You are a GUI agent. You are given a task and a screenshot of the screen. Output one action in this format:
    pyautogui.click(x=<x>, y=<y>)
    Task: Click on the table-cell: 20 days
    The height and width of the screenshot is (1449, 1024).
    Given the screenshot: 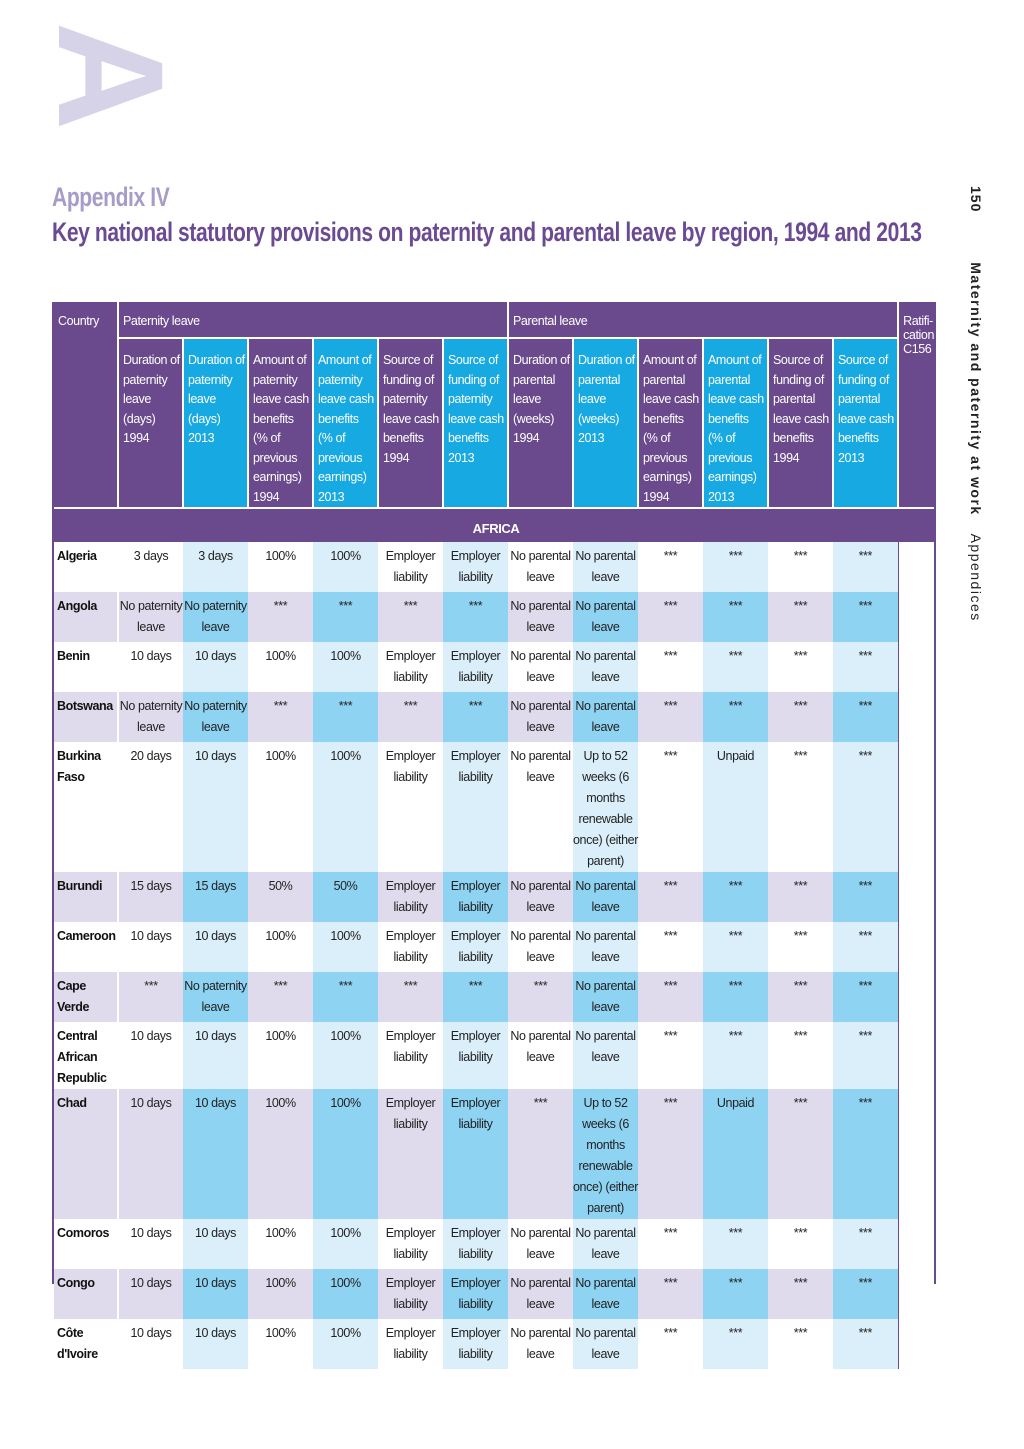 What is the action you would take?
    pyautogui.click(x=150, y=807)
    